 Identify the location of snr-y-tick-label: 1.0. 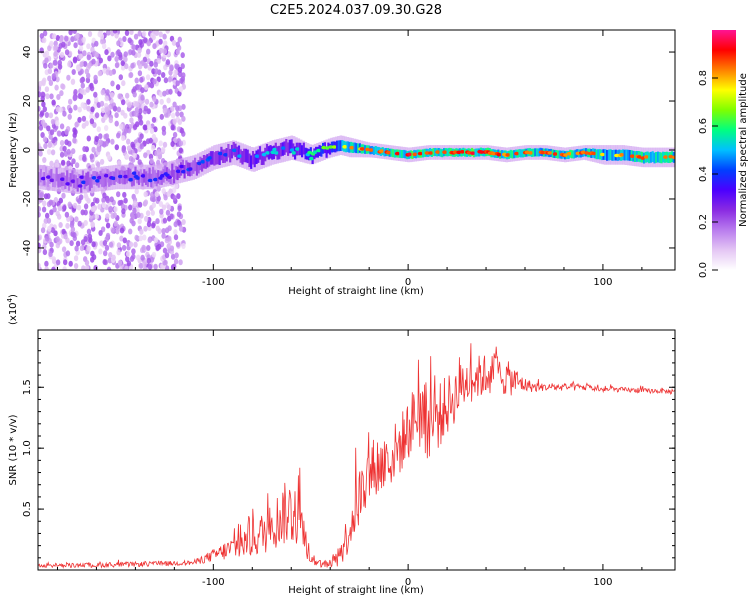
(27, 448).